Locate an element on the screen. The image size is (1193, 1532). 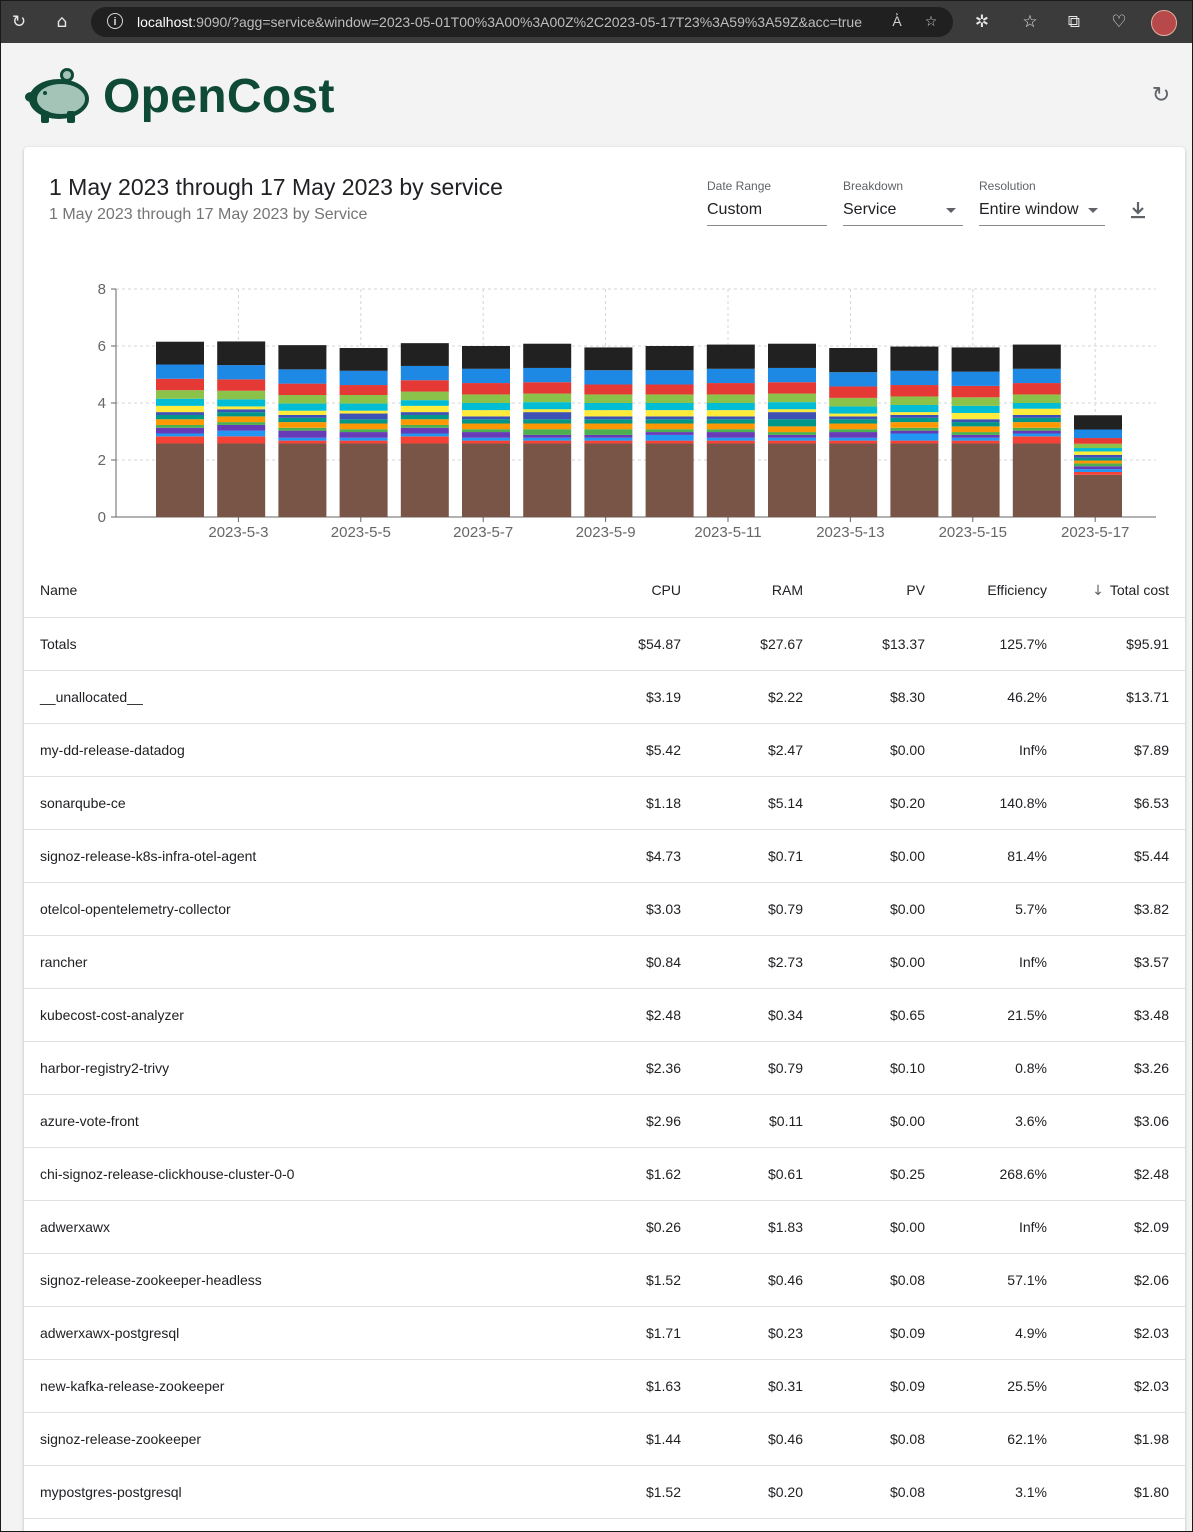
favorites-icon: ☆ is located at coordinates (1030, 22).